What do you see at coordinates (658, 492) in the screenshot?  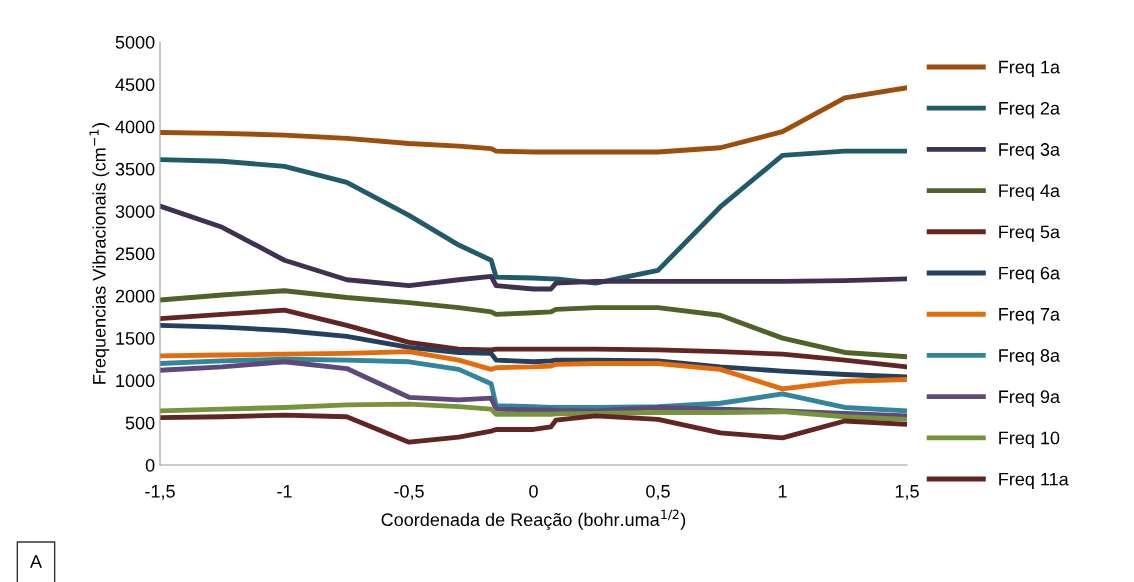 I see `x-tick-label: 0,5` at bounding box center [658, 492].